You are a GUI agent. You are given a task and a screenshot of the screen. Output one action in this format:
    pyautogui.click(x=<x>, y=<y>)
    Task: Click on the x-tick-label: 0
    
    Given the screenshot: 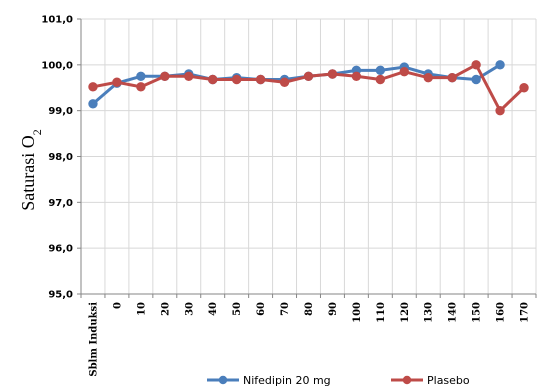 What is the action you would take?
    pyautogui.click(x=117, y=305)
    